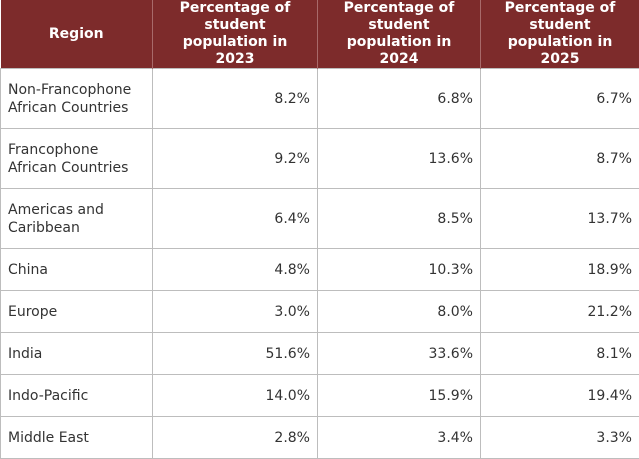 The image size is (639, 459). I want to click on value-cell: 18.9%, so click(560, 270).